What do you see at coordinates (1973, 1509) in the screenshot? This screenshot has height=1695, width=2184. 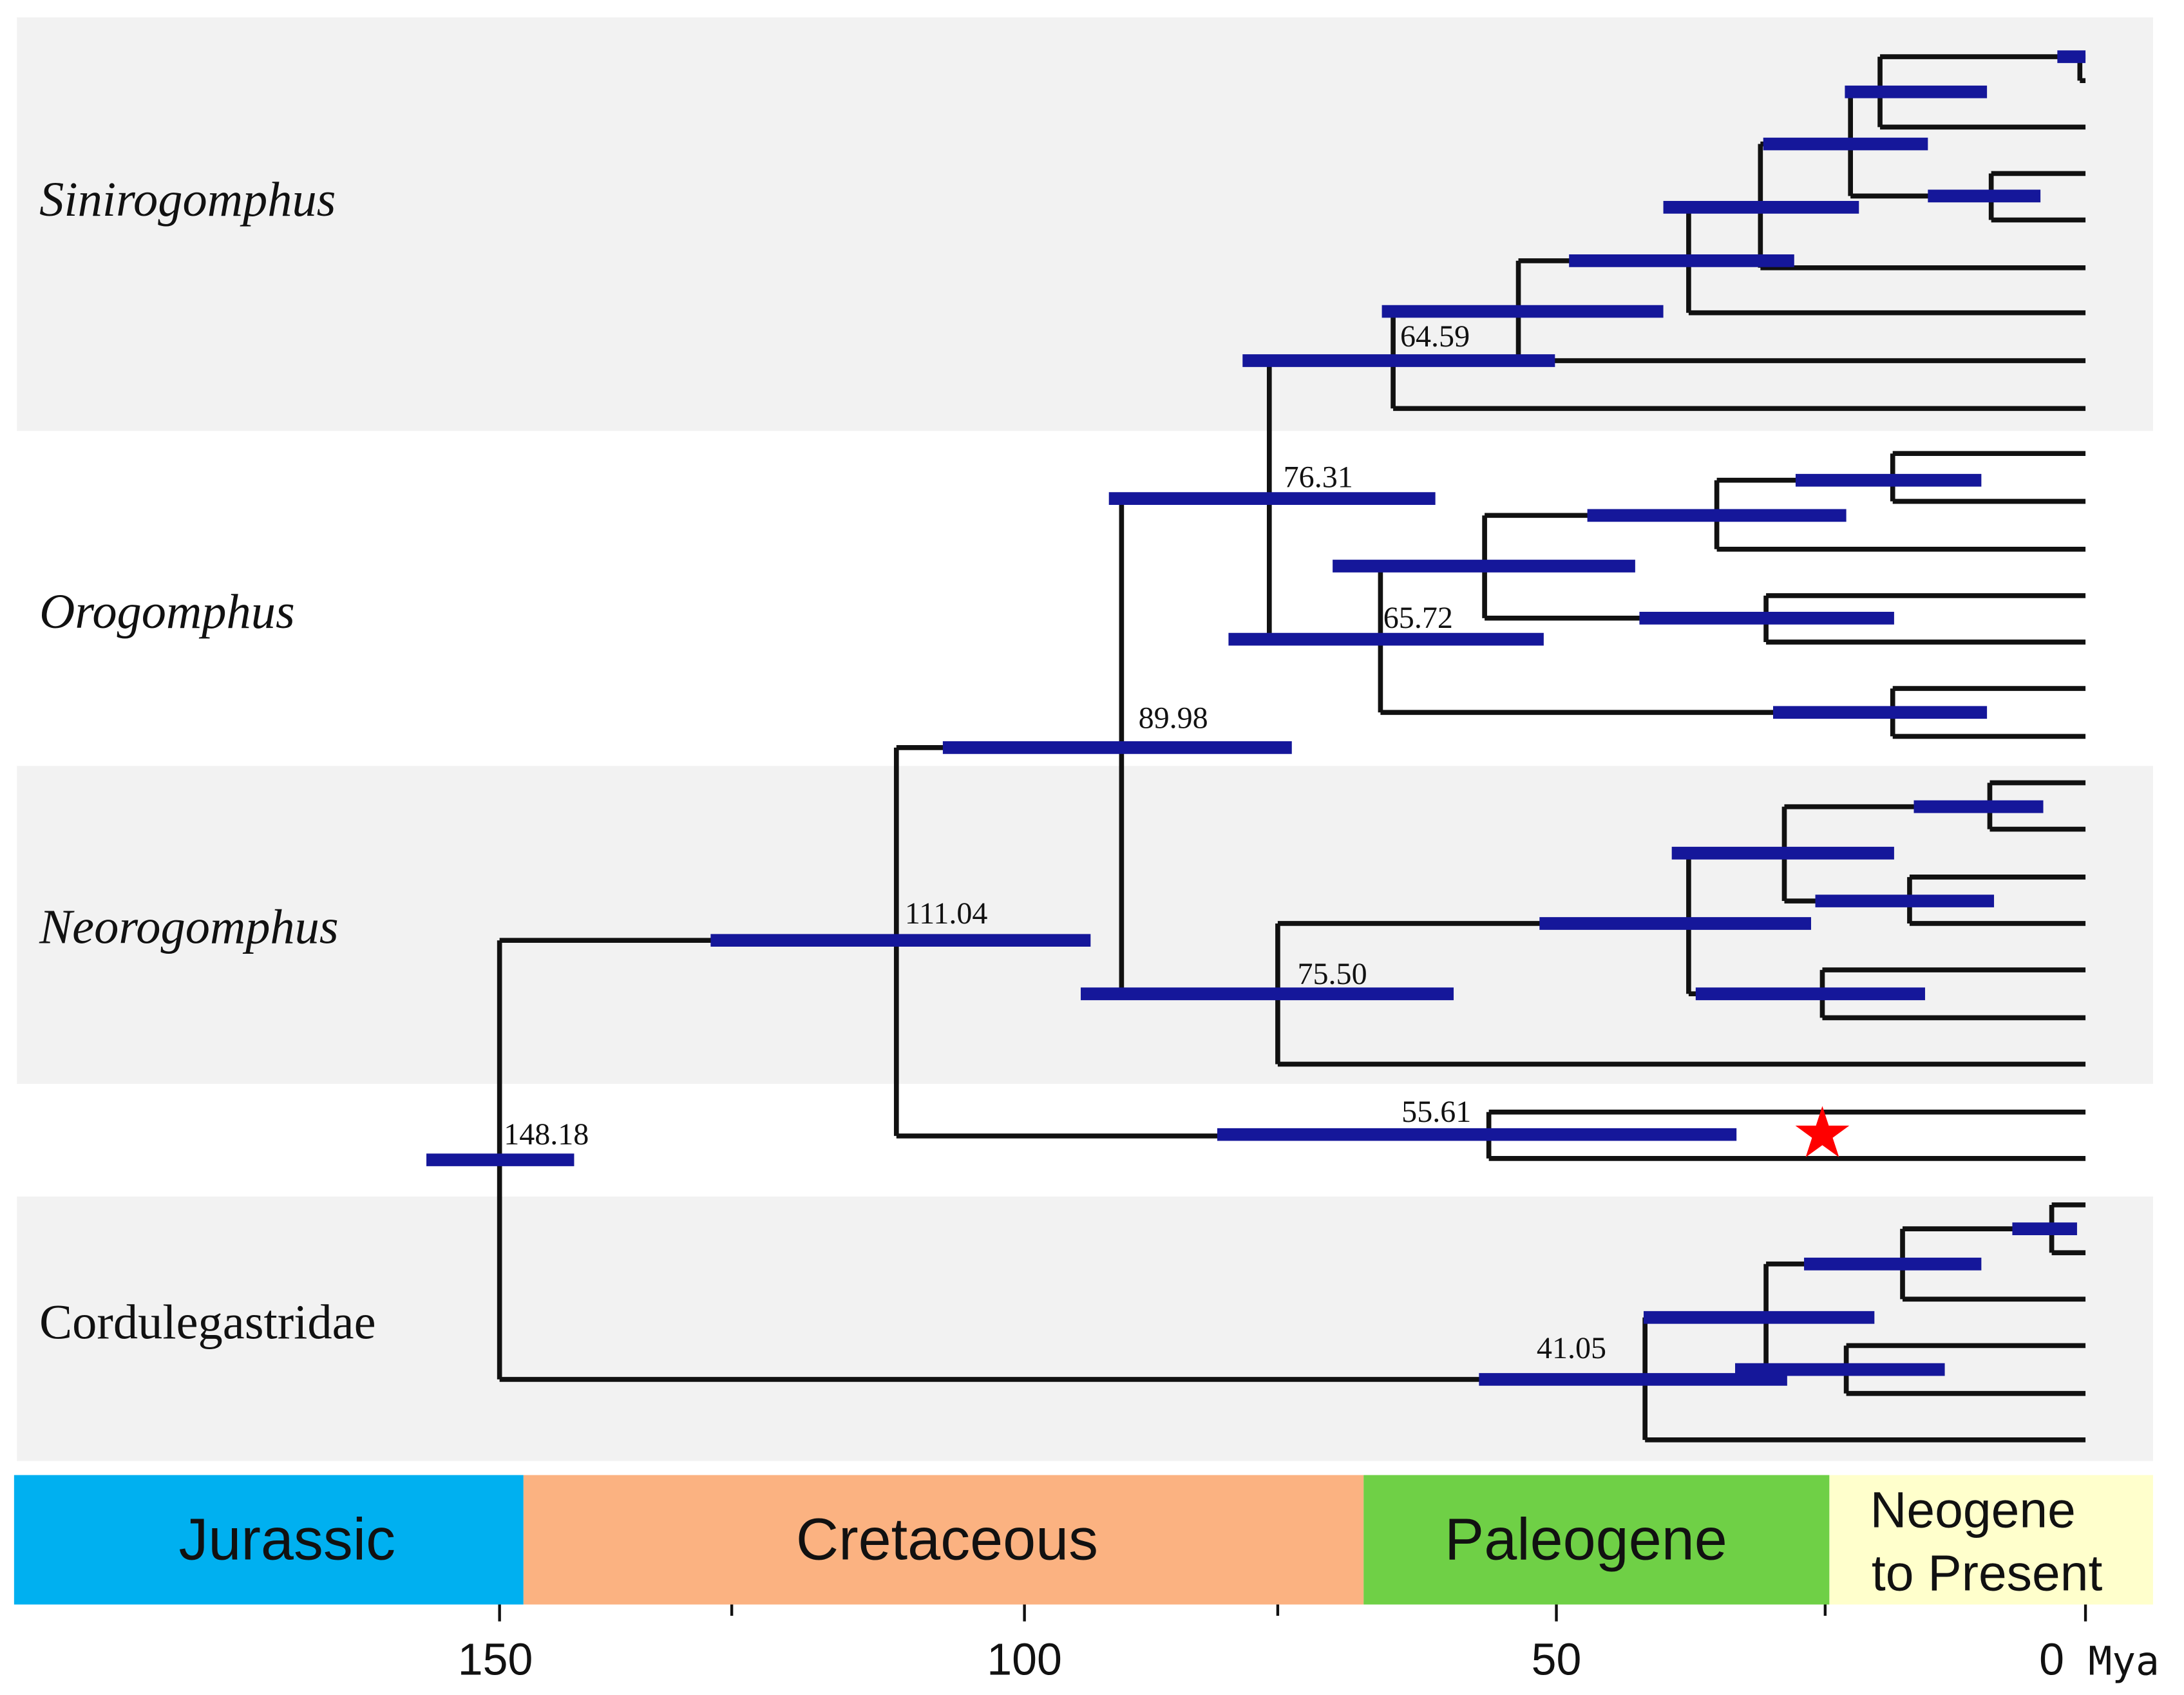 I see `period-label-neogene-line1: Neogene` at bounding box center [1973, 1509].